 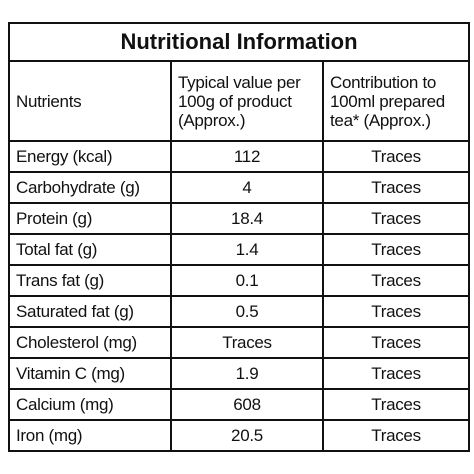 I want to click on header-line: 100g of product, so click(x=235, y=101).